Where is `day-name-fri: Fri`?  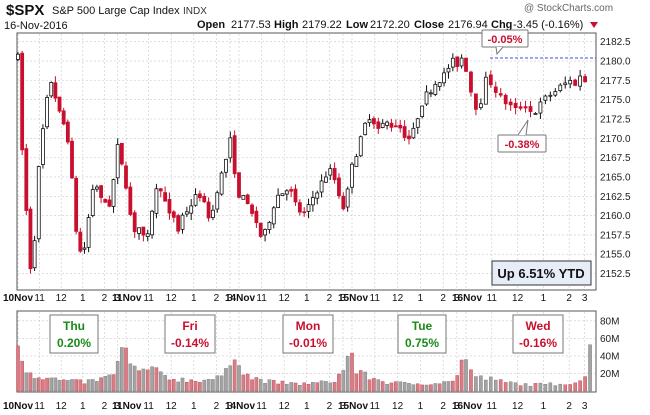
day-name-fri: Fri is located at coordinates (189, 326).